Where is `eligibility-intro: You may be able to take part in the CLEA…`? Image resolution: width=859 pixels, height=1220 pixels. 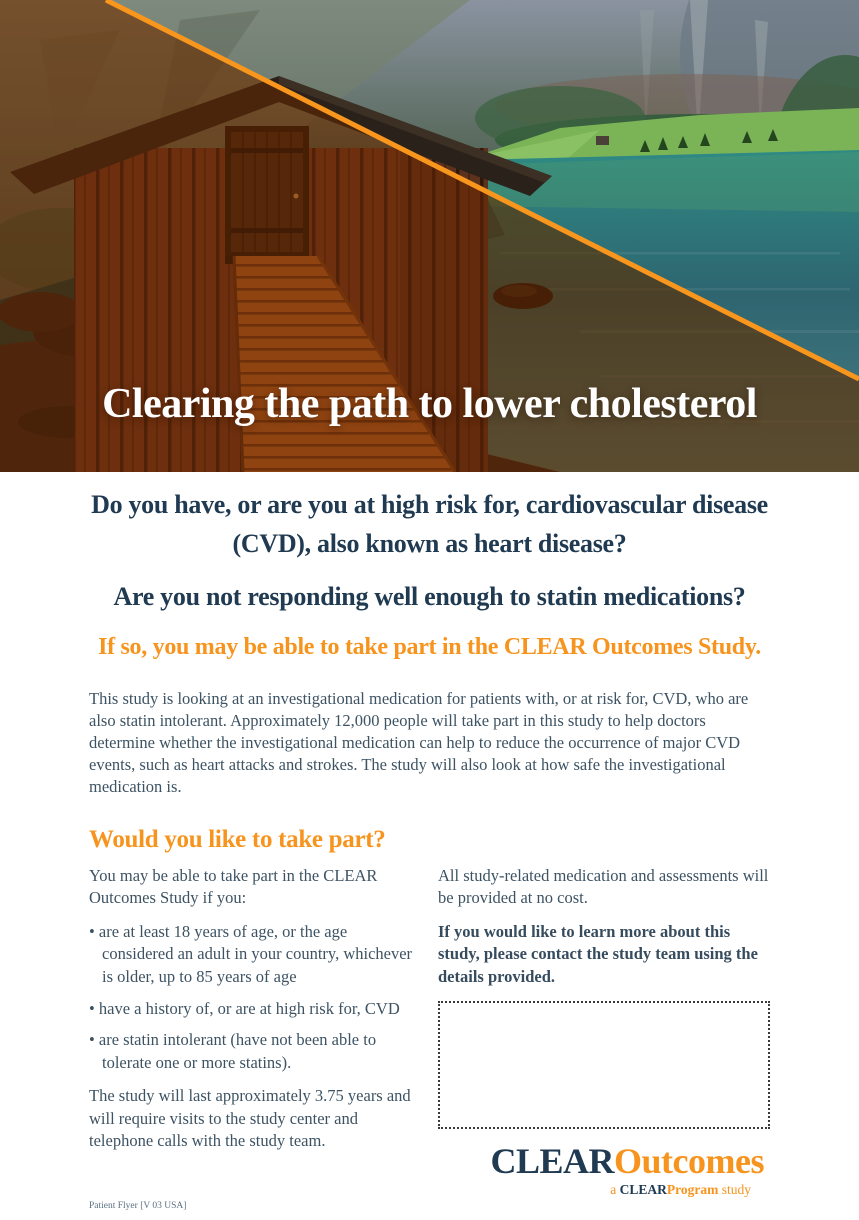
eligibility-intro: You may be able to take part in the CLEA… is located at coordinates (233, 886).